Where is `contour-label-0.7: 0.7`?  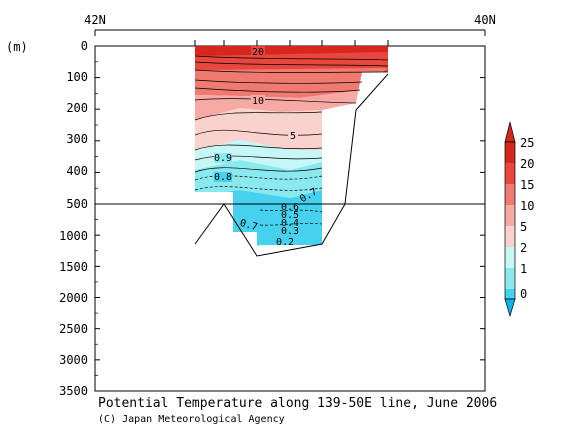
contour-label-0.7: 0.7 is located at coordinates (249, 225).